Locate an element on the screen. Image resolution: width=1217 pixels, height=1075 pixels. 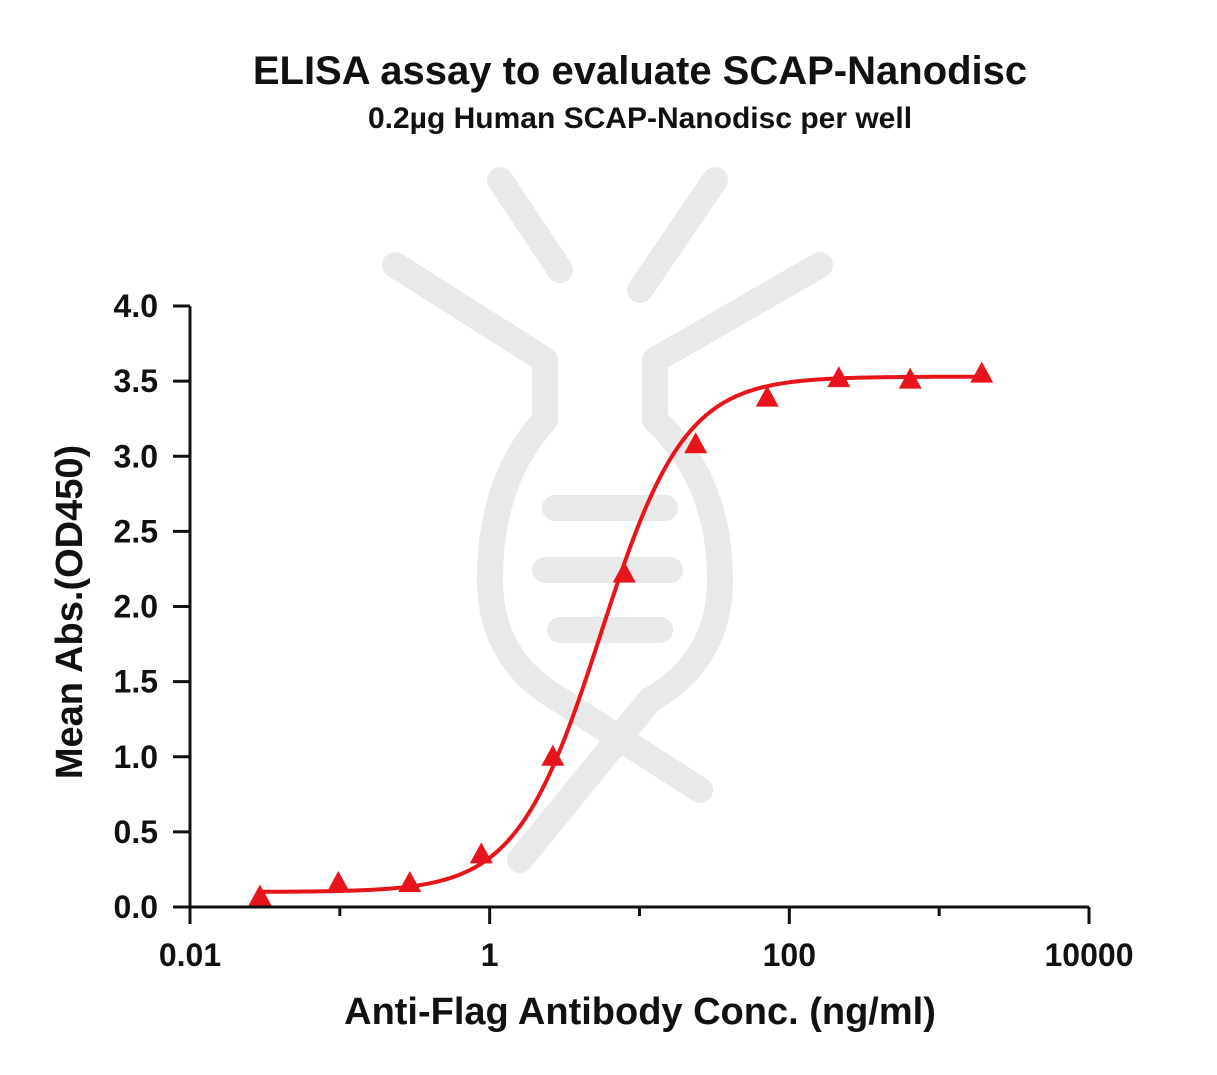
chart-title: ELISA assay to evaluate SCAP-Nanodisc is located at coordinates (640, 71).